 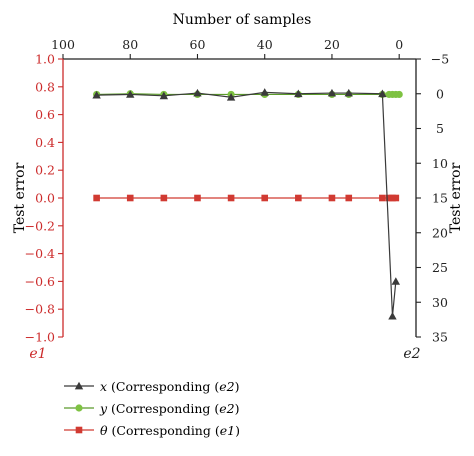 What do you see at coordinates (103, 386) in the screenshot?
I see `legend-symbol-x: x` at bounding box center [103, 386].